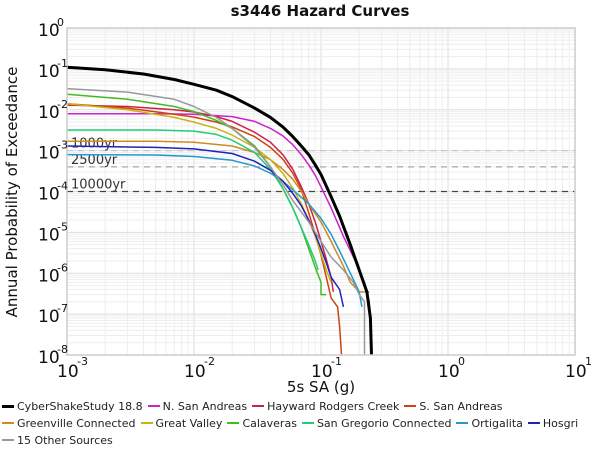 This screenshot has width=600, height=450. What do you see at coordinates (269, 423) in the screenshot?
I see `legend-label: Calaveras` at bounding box center [269, 423].